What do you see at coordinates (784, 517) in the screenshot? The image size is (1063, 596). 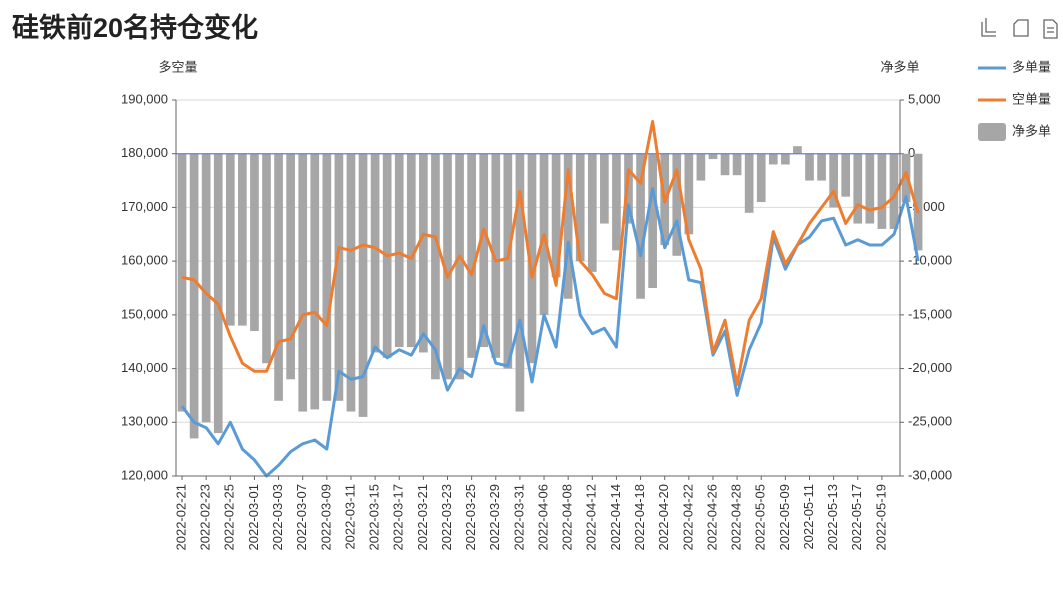 I see `x-tick-label: 2022-05-09` at bounding box center [784, 517].